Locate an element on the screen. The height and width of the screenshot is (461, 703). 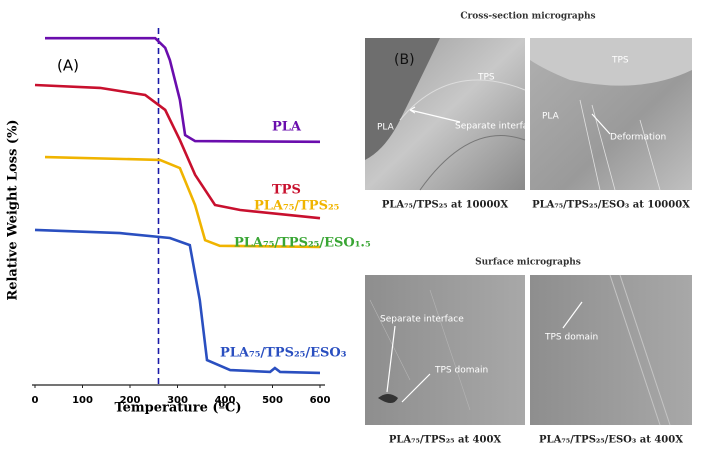
x-tick-label: 300 is located at coordinates (177, 400).